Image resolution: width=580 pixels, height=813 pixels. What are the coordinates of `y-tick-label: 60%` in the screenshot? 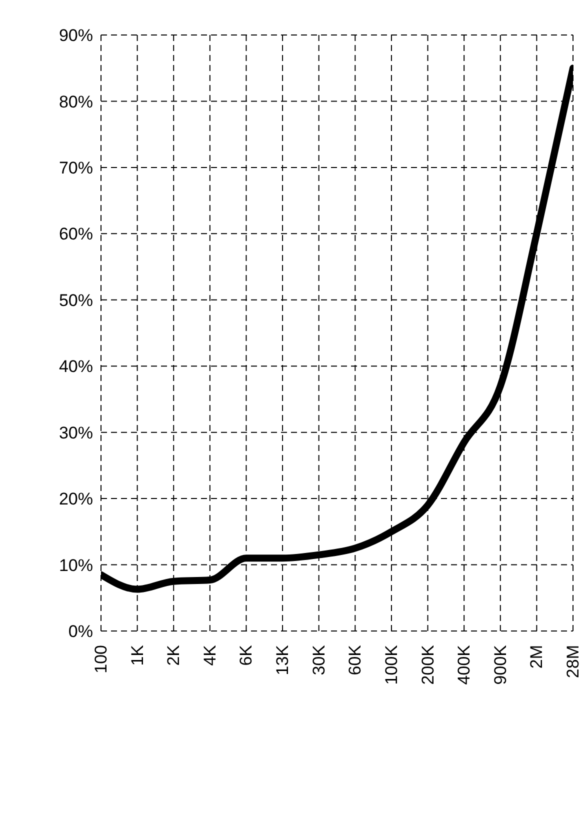 It's located at (75, 234).